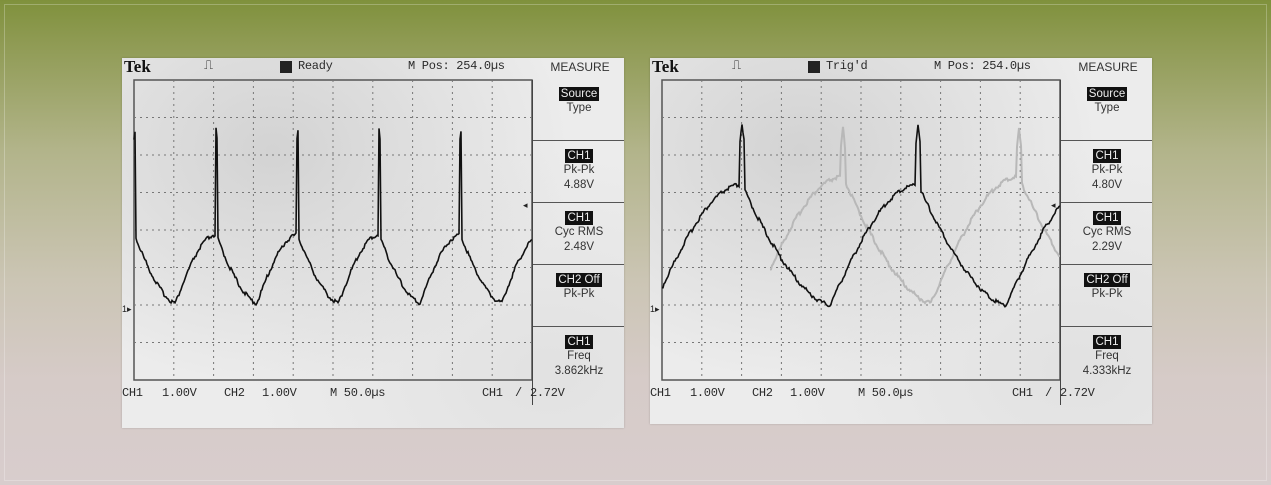  I want to click on menu-value: 3.862kHz, so click(579, 371).